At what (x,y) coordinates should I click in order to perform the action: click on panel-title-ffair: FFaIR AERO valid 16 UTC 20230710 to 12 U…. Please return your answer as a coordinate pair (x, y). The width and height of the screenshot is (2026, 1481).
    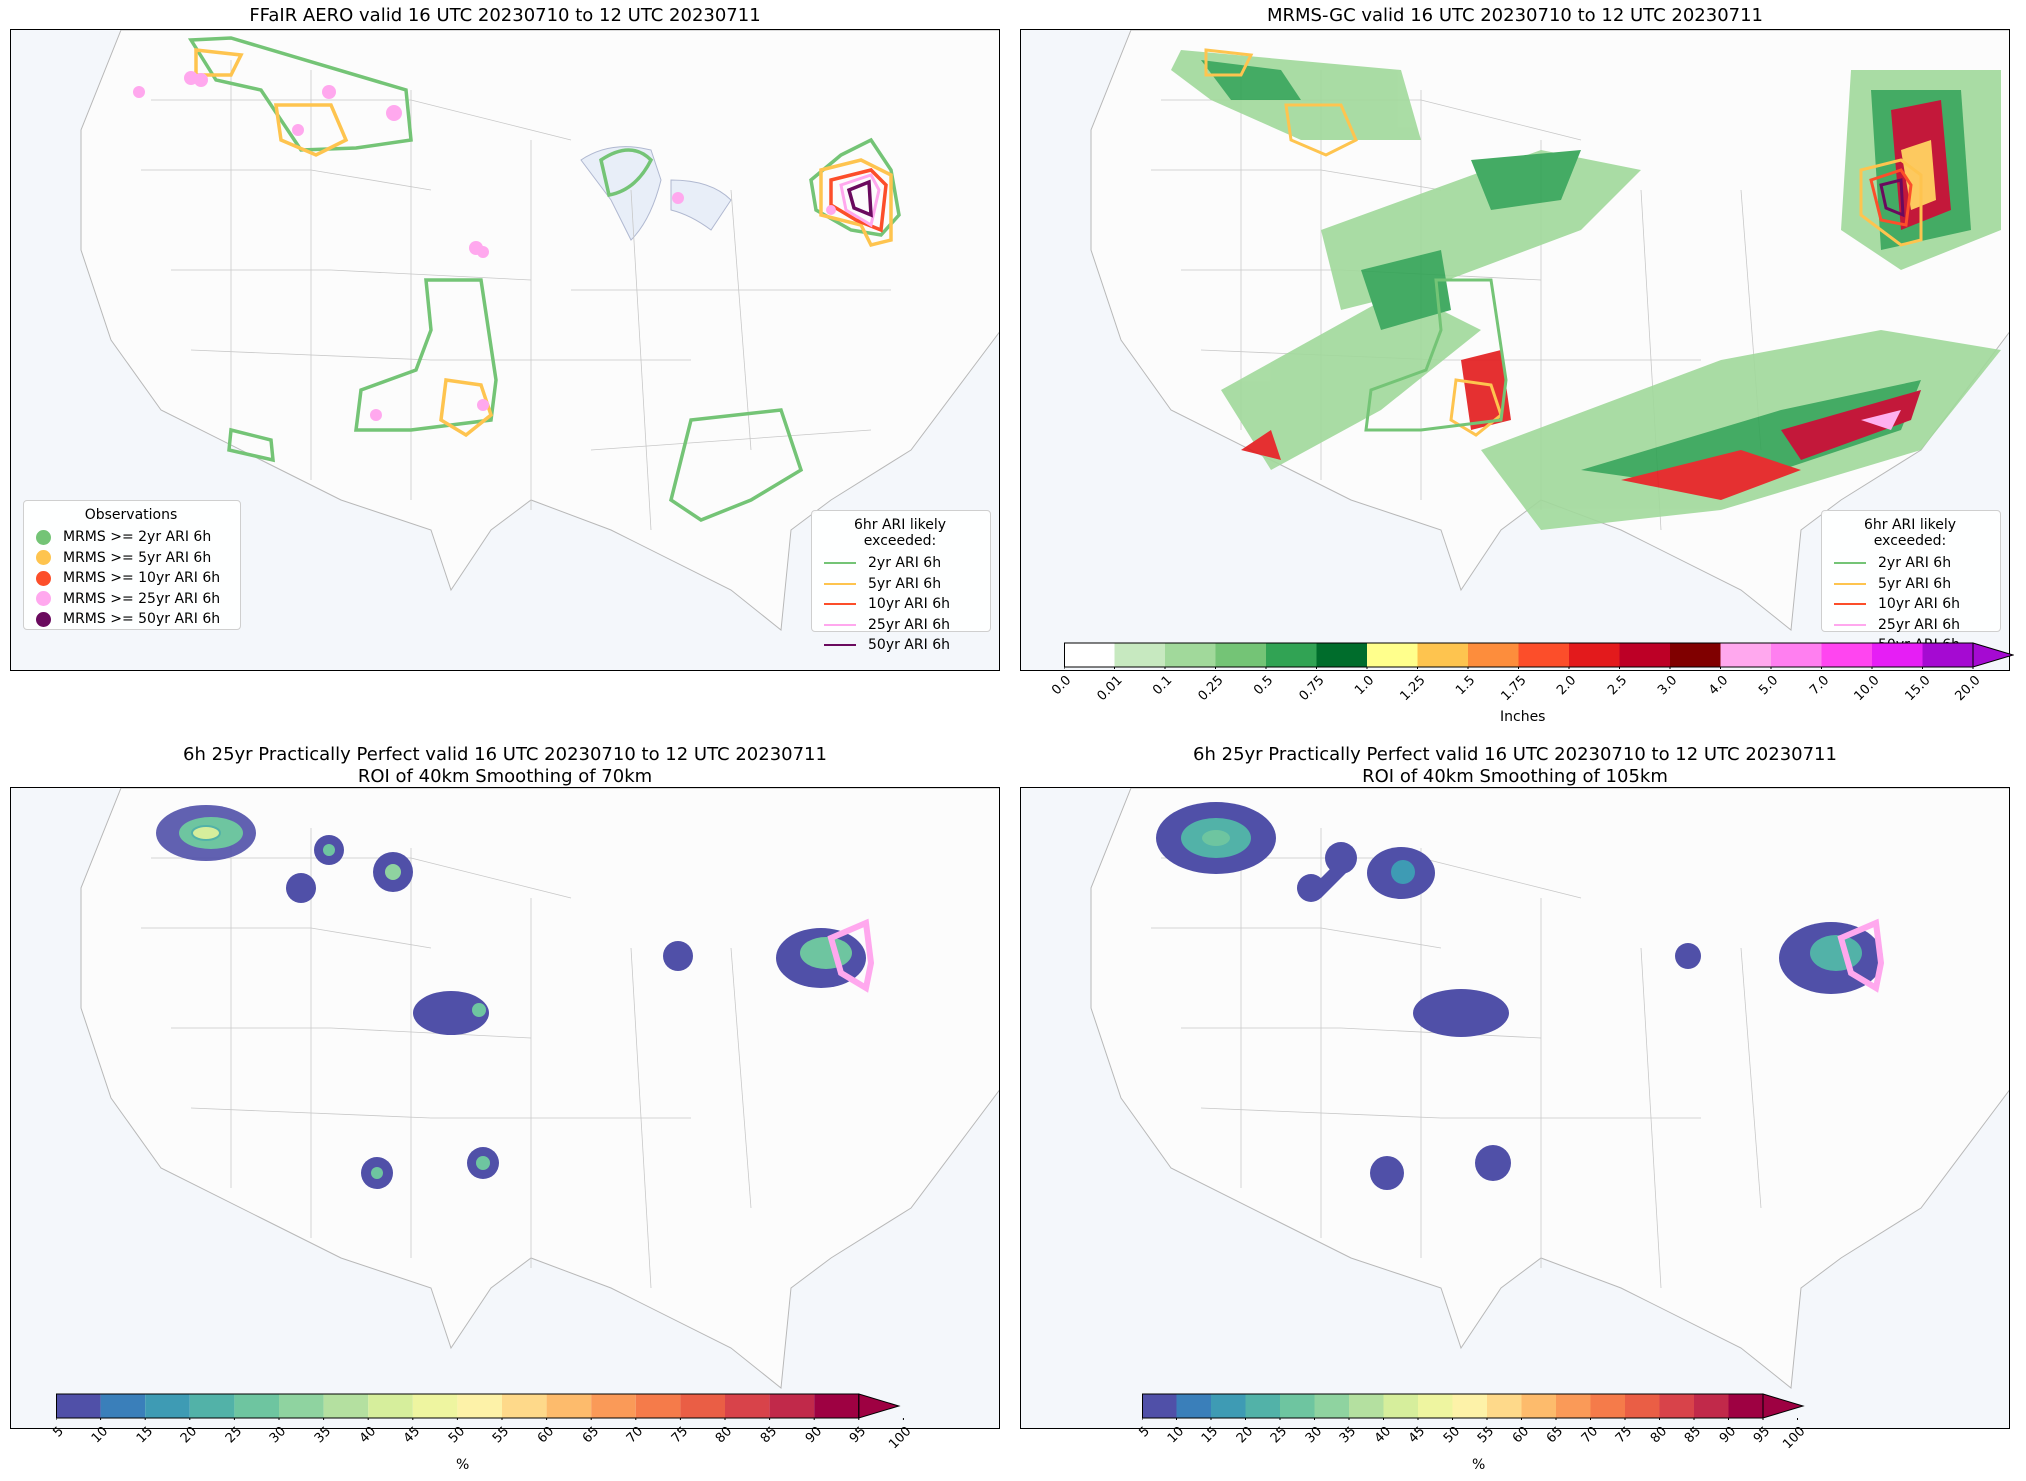
    Looking at the image, I should click on (505, 15).